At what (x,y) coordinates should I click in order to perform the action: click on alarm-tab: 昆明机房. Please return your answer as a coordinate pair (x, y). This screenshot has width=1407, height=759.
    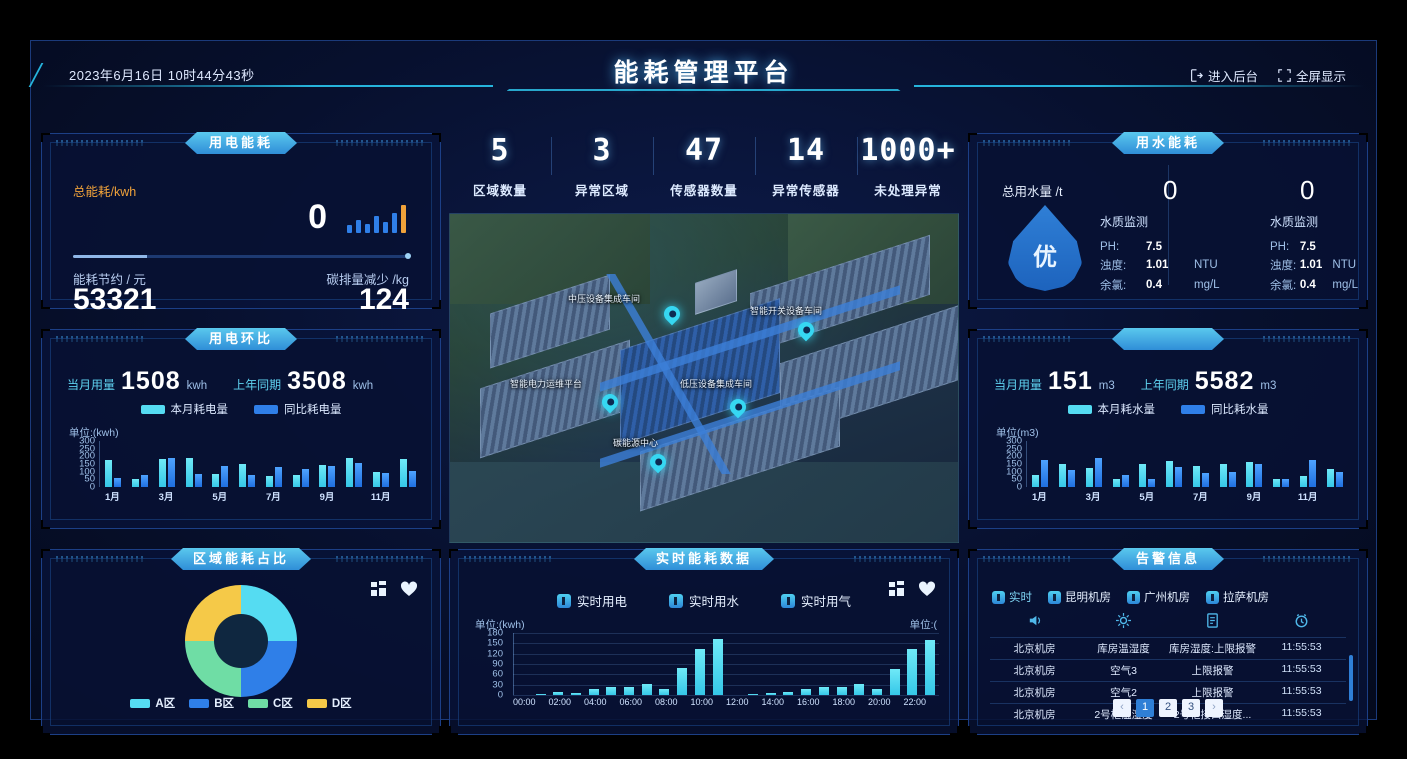
    Looking at the image, I should click on (1079, 597).